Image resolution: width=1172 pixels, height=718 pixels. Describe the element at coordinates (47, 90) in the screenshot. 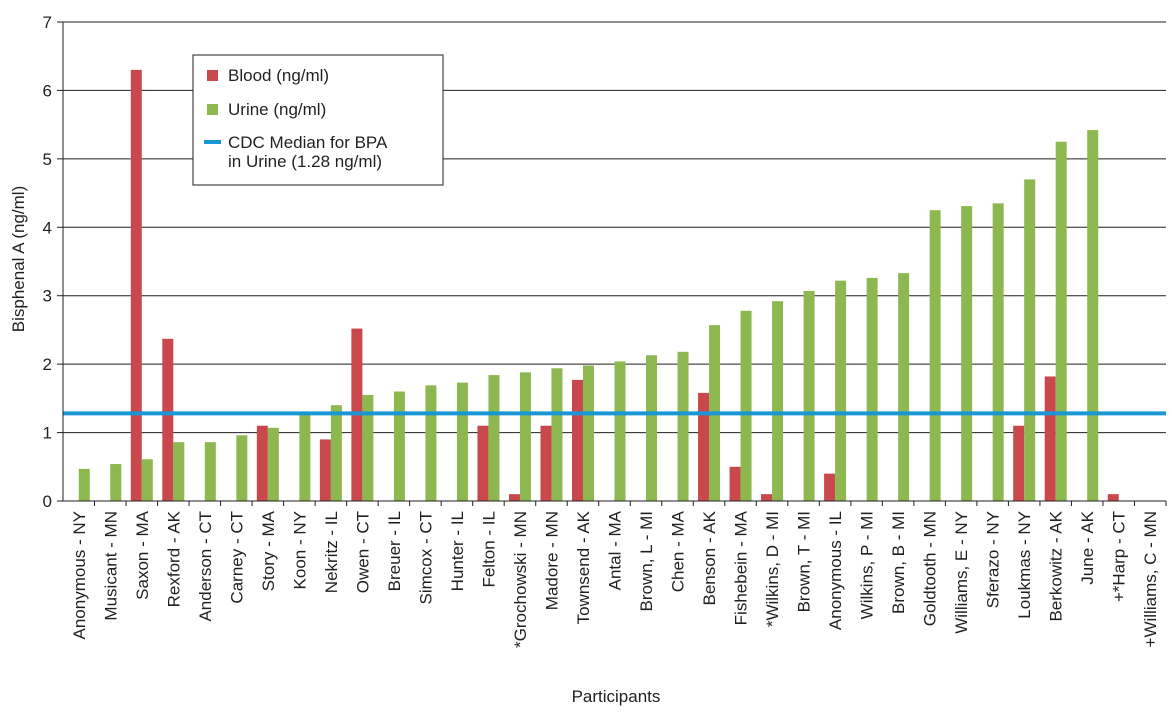

I see `y-tick-label-6: 6` at that location.